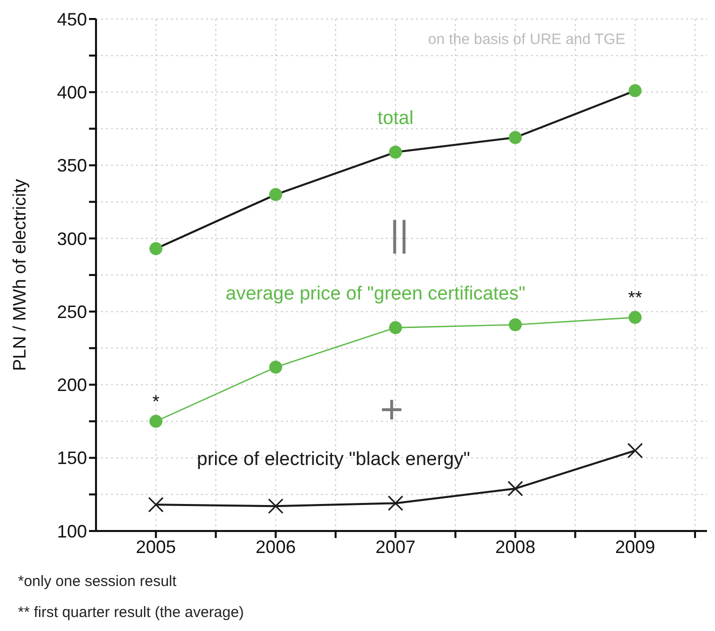  I want to click on annotation: on the basis of URE and TGE, so click(527, 39).